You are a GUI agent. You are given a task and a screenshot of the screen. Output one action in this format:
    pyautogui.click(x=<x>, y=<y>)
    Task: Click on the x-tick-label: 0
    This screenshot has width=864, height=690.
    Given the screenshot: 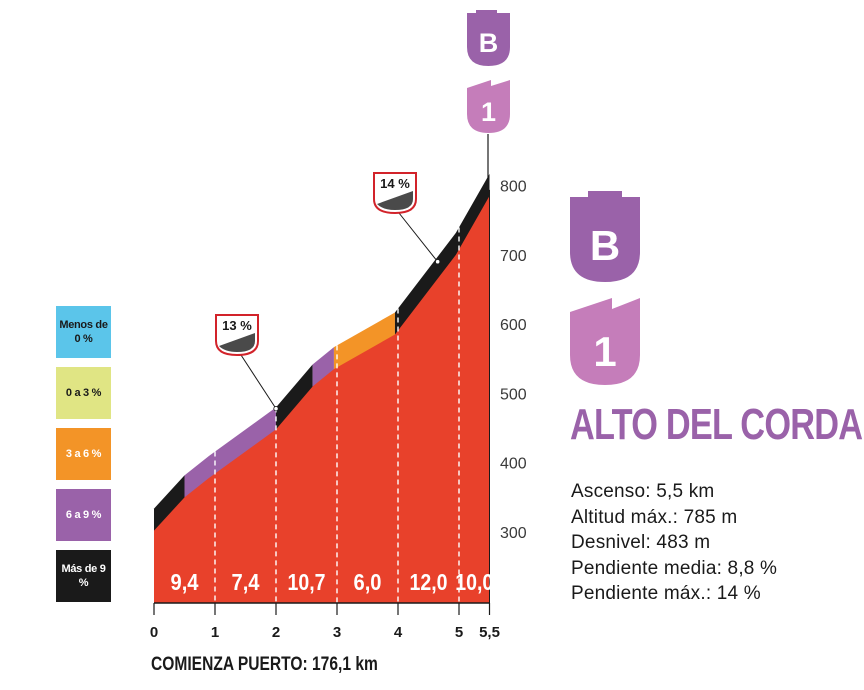 What is the action you would take?
    pyautogui.click(x=154, y=632)
    